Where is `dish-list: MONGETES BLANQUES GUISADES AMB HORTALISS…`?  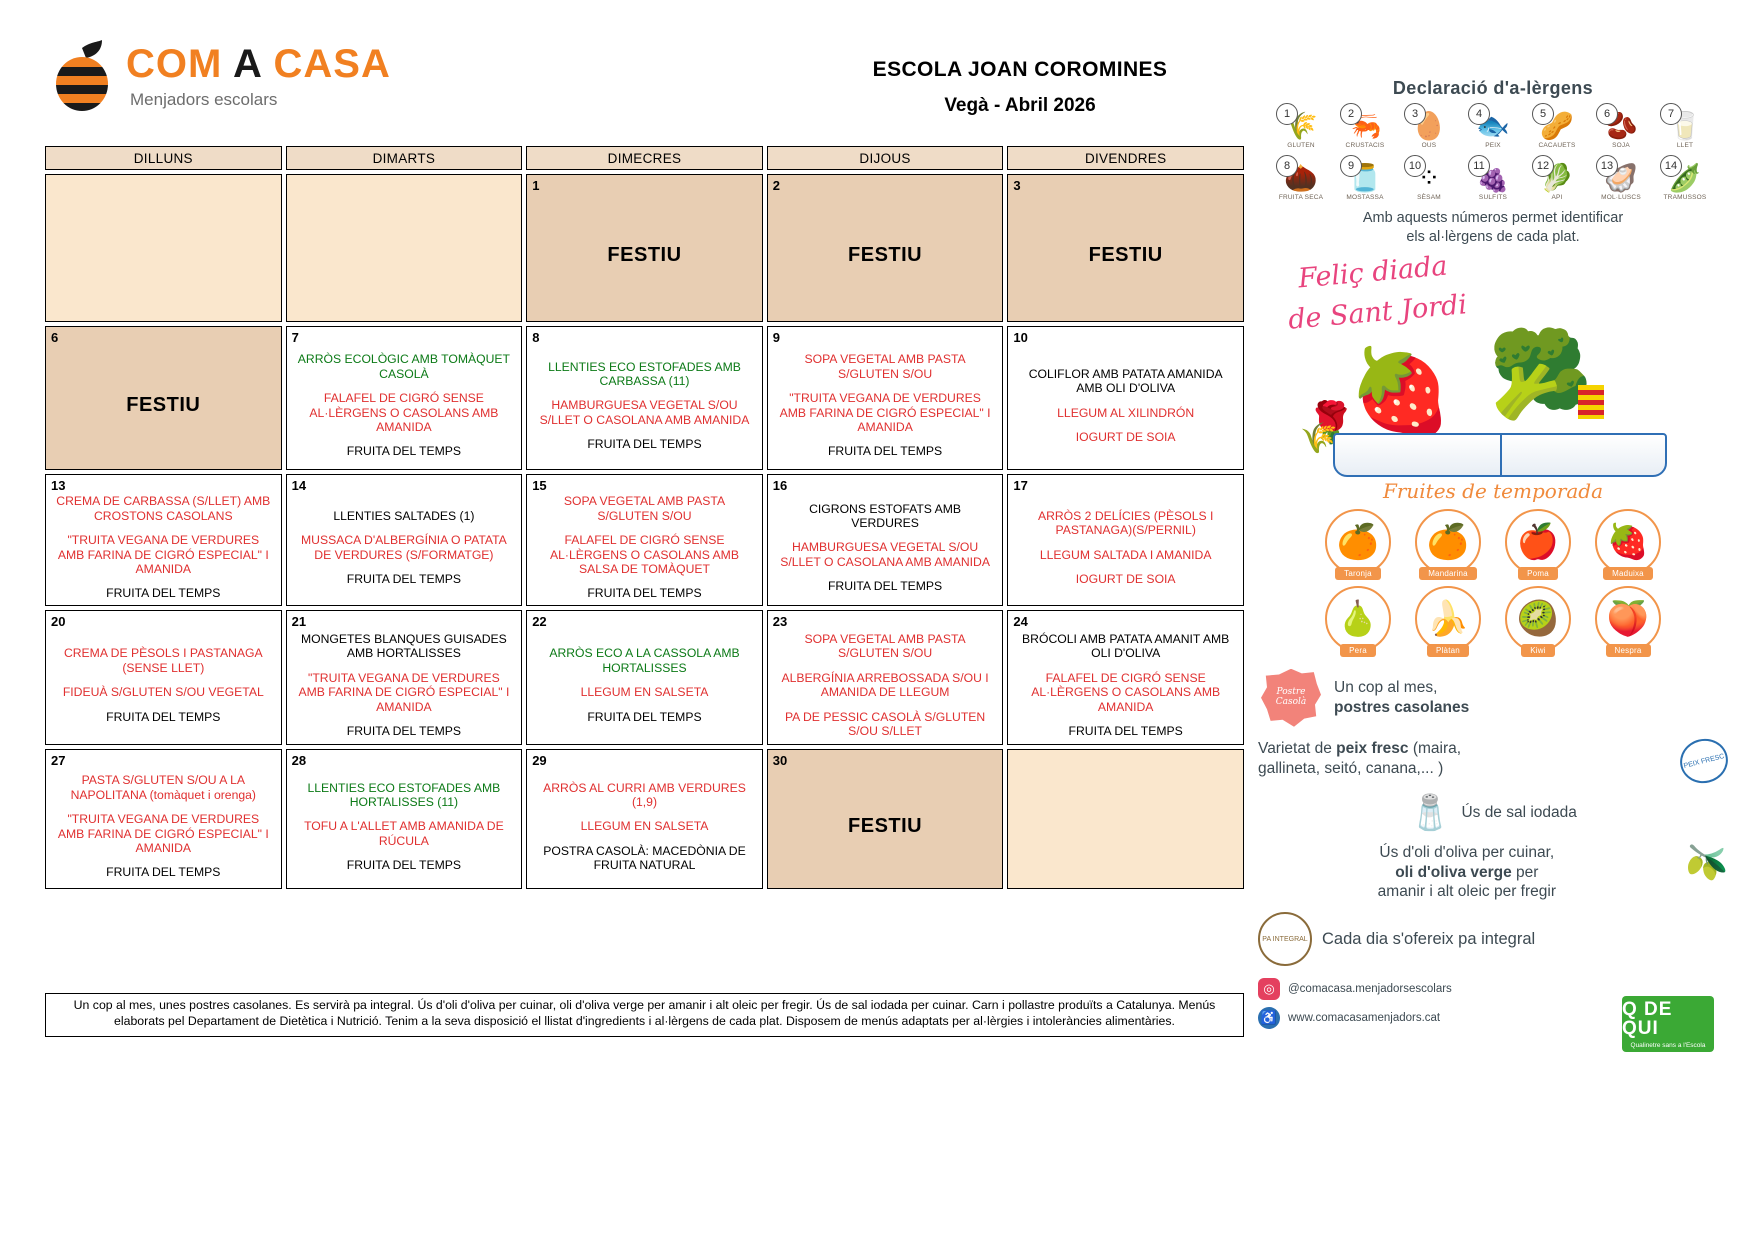 dish-list: MONGETES BLANQUES GUISADES AMB HORTALISS… is located at coordinates (404, 685).